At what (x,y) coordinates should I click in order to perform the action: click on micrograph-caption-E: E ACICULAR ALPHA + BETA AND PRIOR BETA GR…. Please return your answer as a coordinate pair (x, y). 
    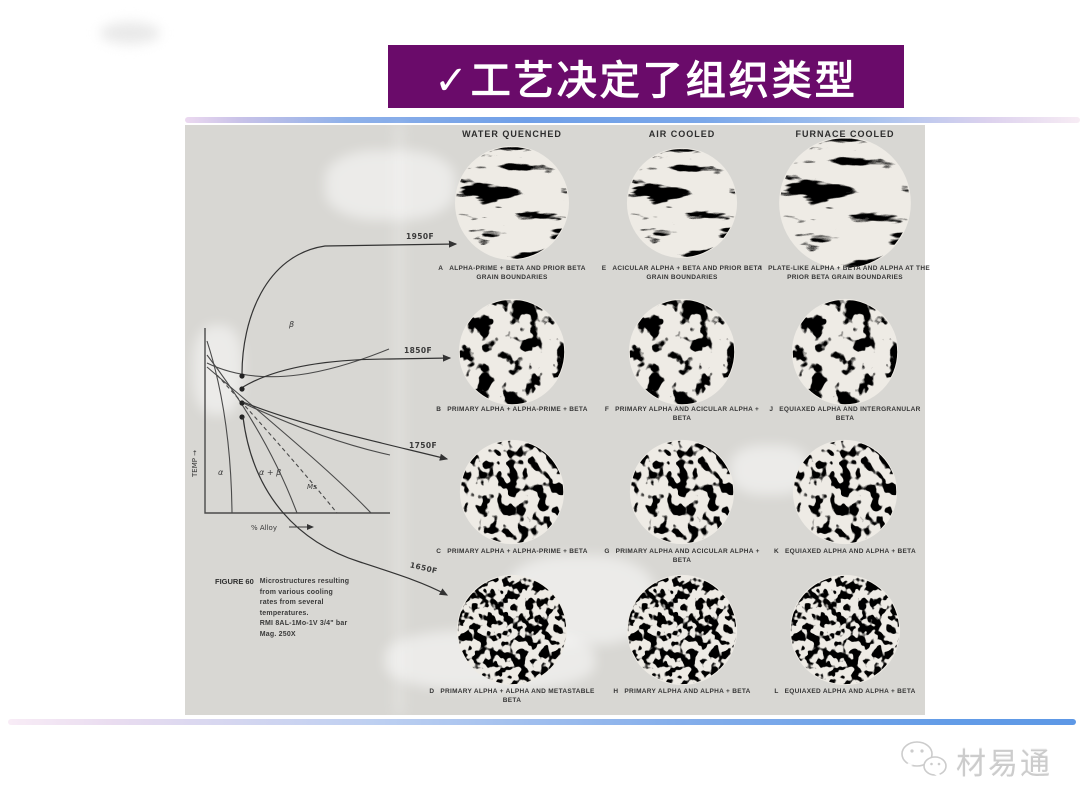
    Looking at the image, I should click on (682, 273).